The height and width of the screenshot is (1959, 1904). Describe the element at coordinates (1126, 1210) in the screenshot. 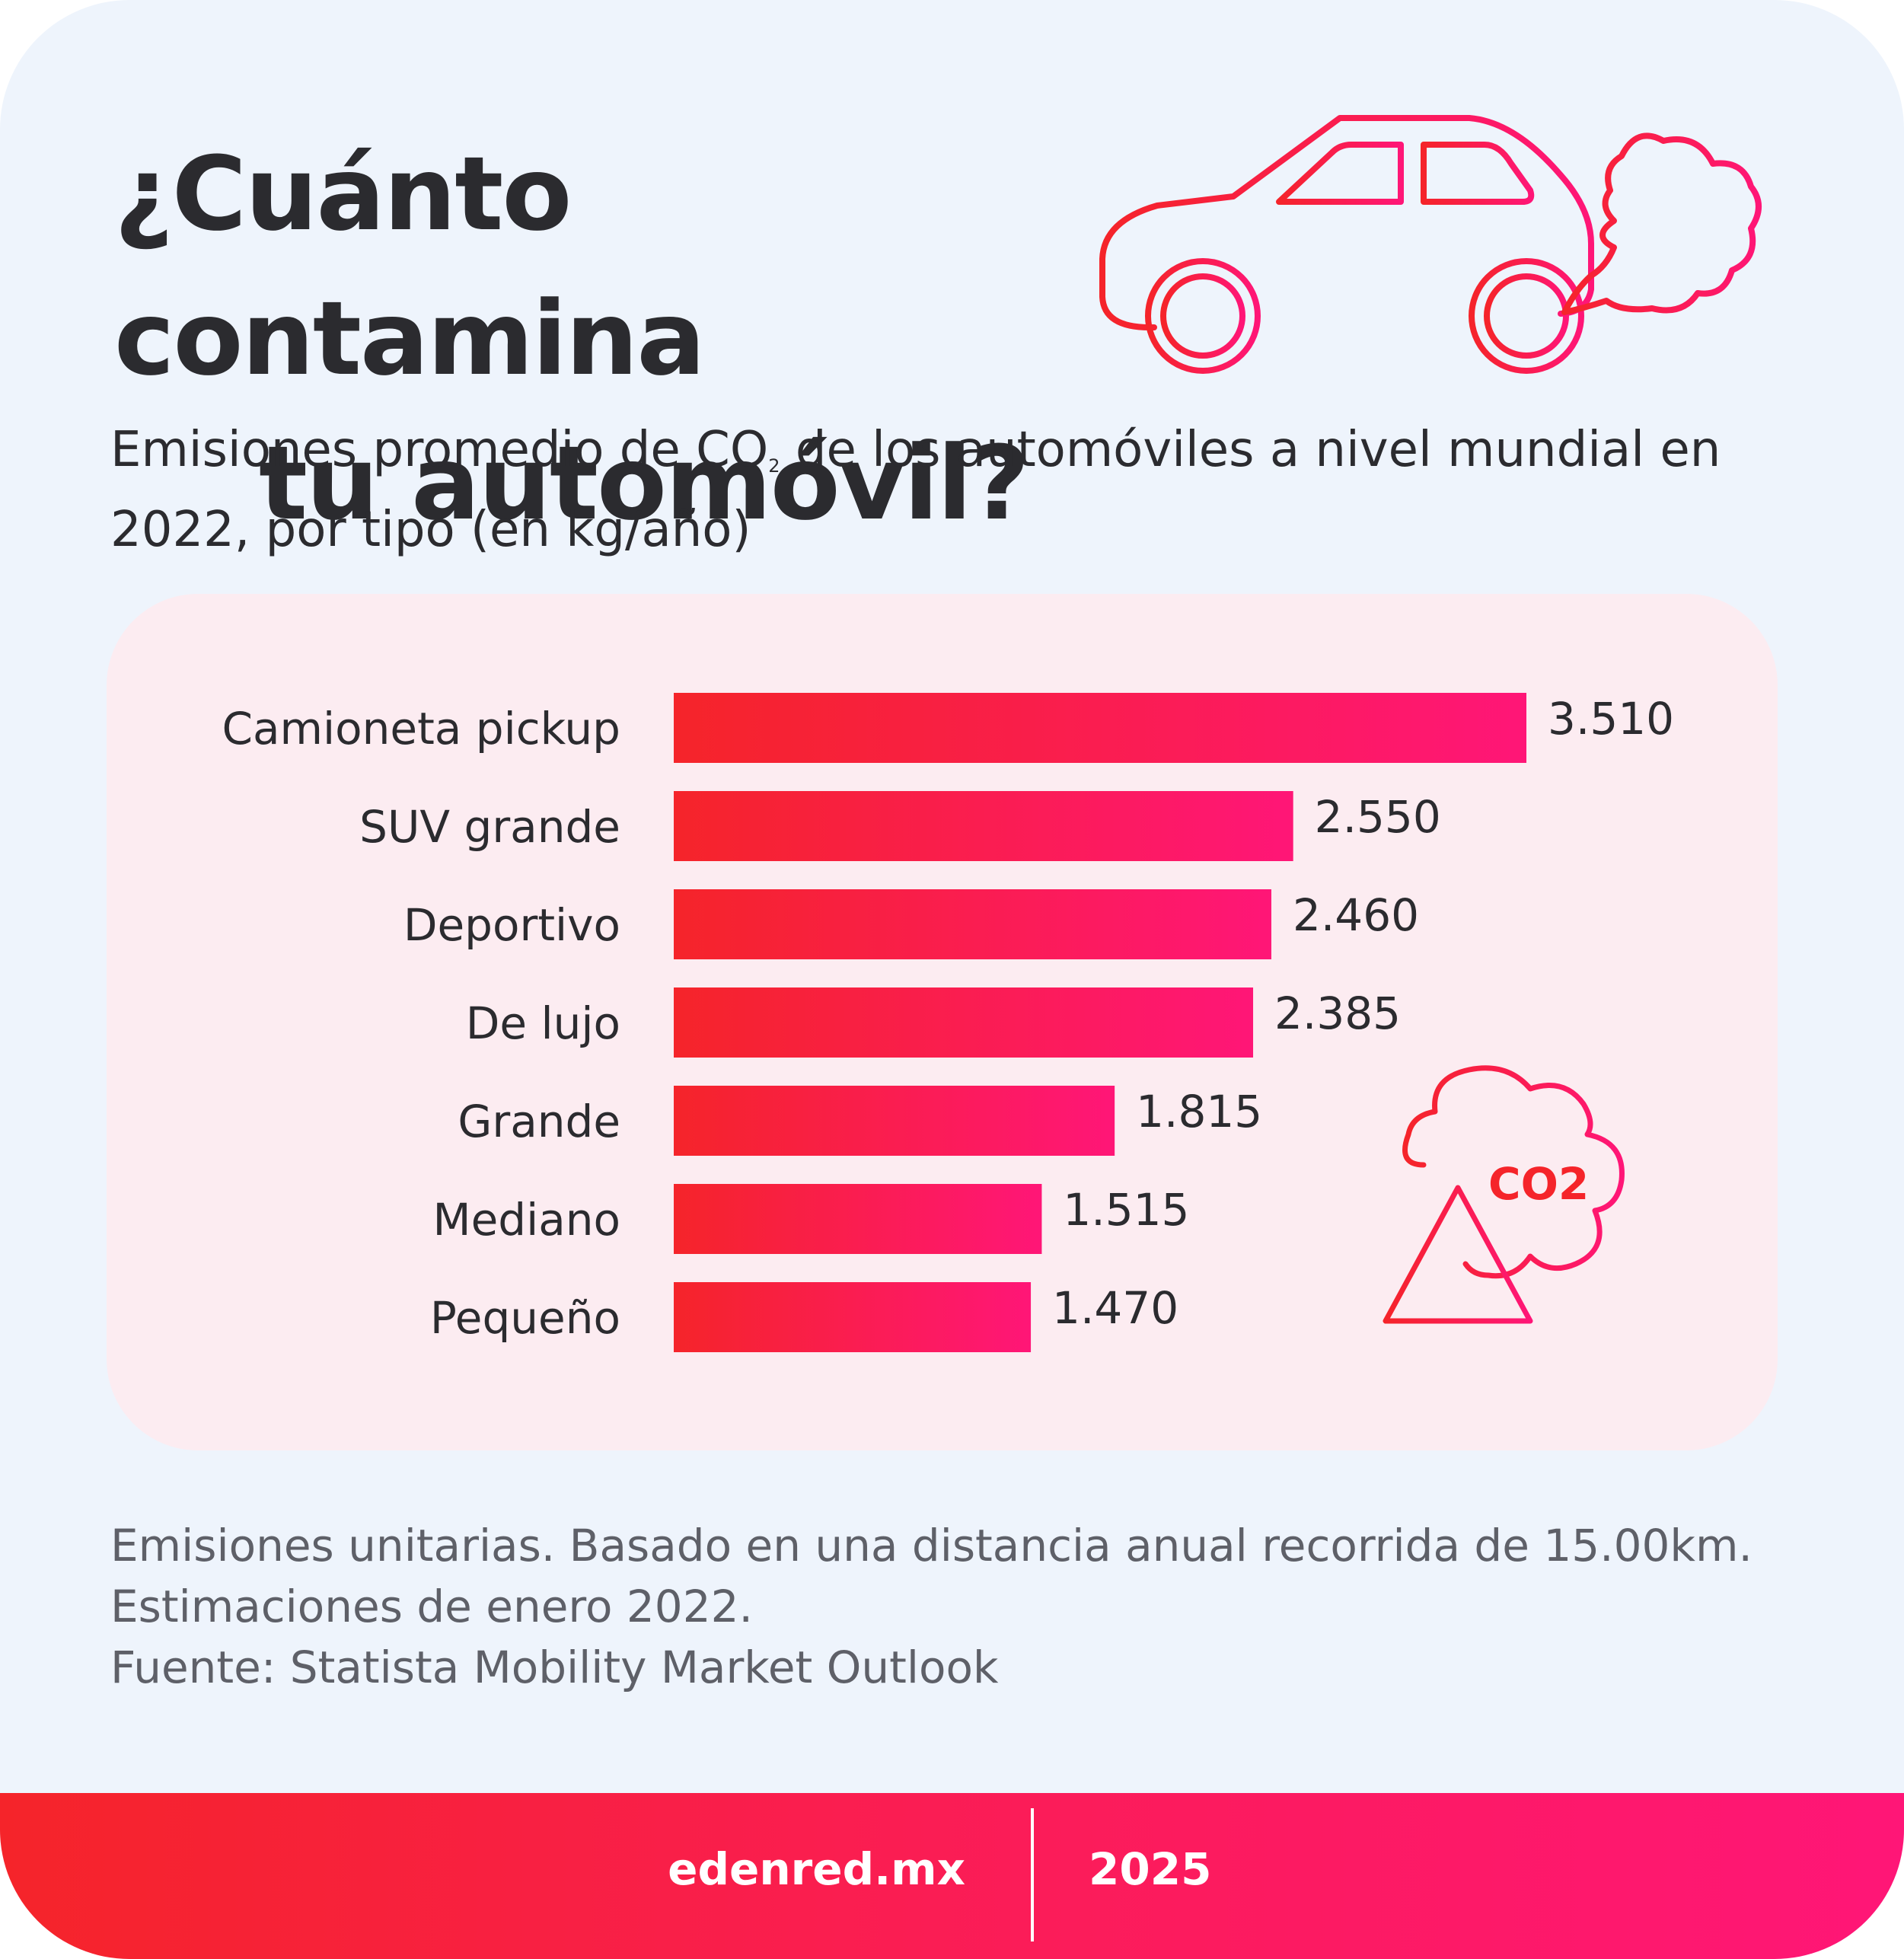

I see `value-label: 1.515` at that location.